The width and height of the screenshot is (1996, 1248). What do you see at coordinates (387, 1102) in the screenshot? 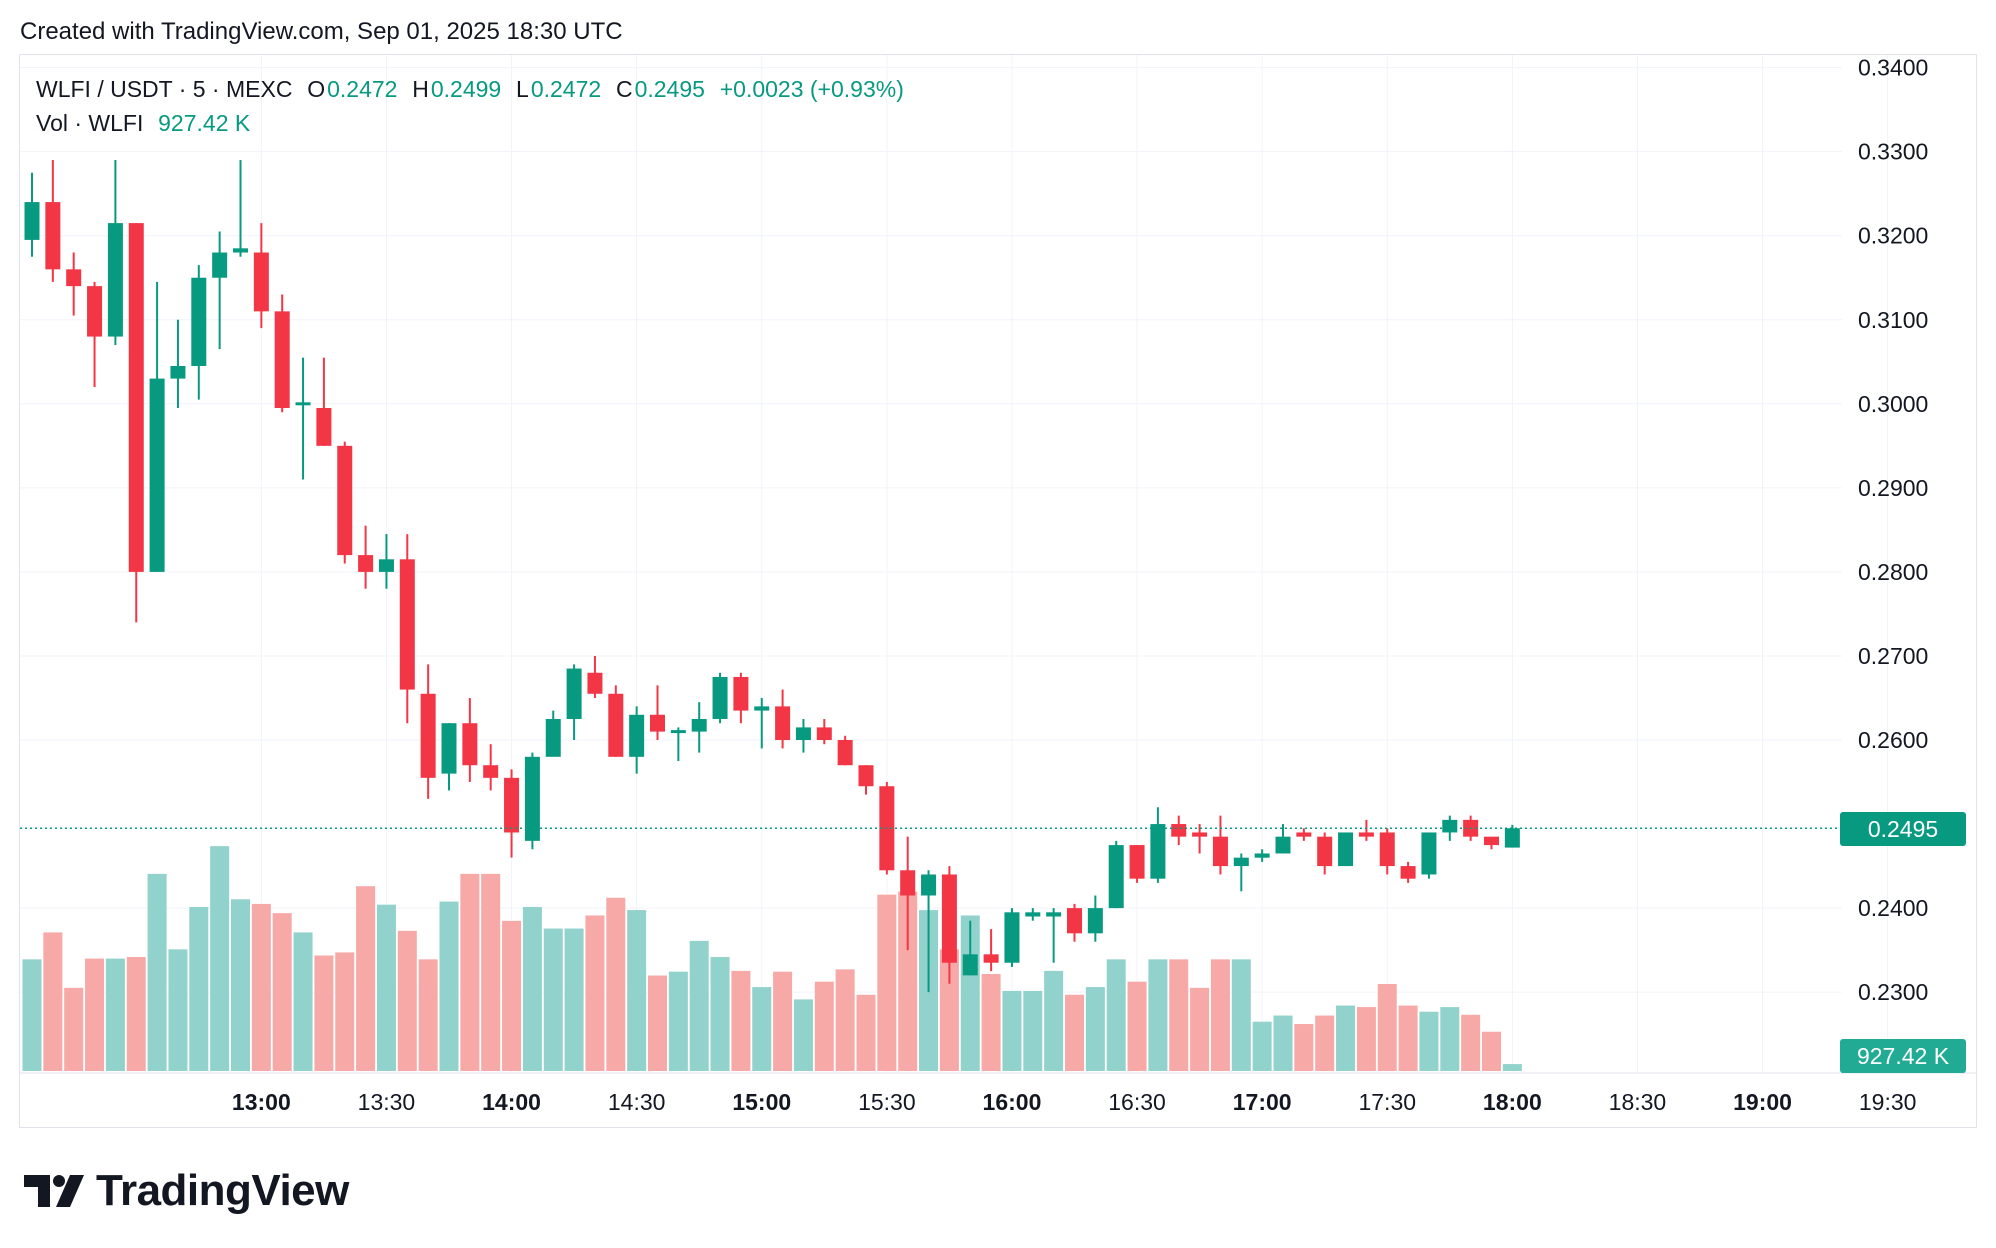
I see `x-tick-label: 13:30` at bounding box center [387, 1102].